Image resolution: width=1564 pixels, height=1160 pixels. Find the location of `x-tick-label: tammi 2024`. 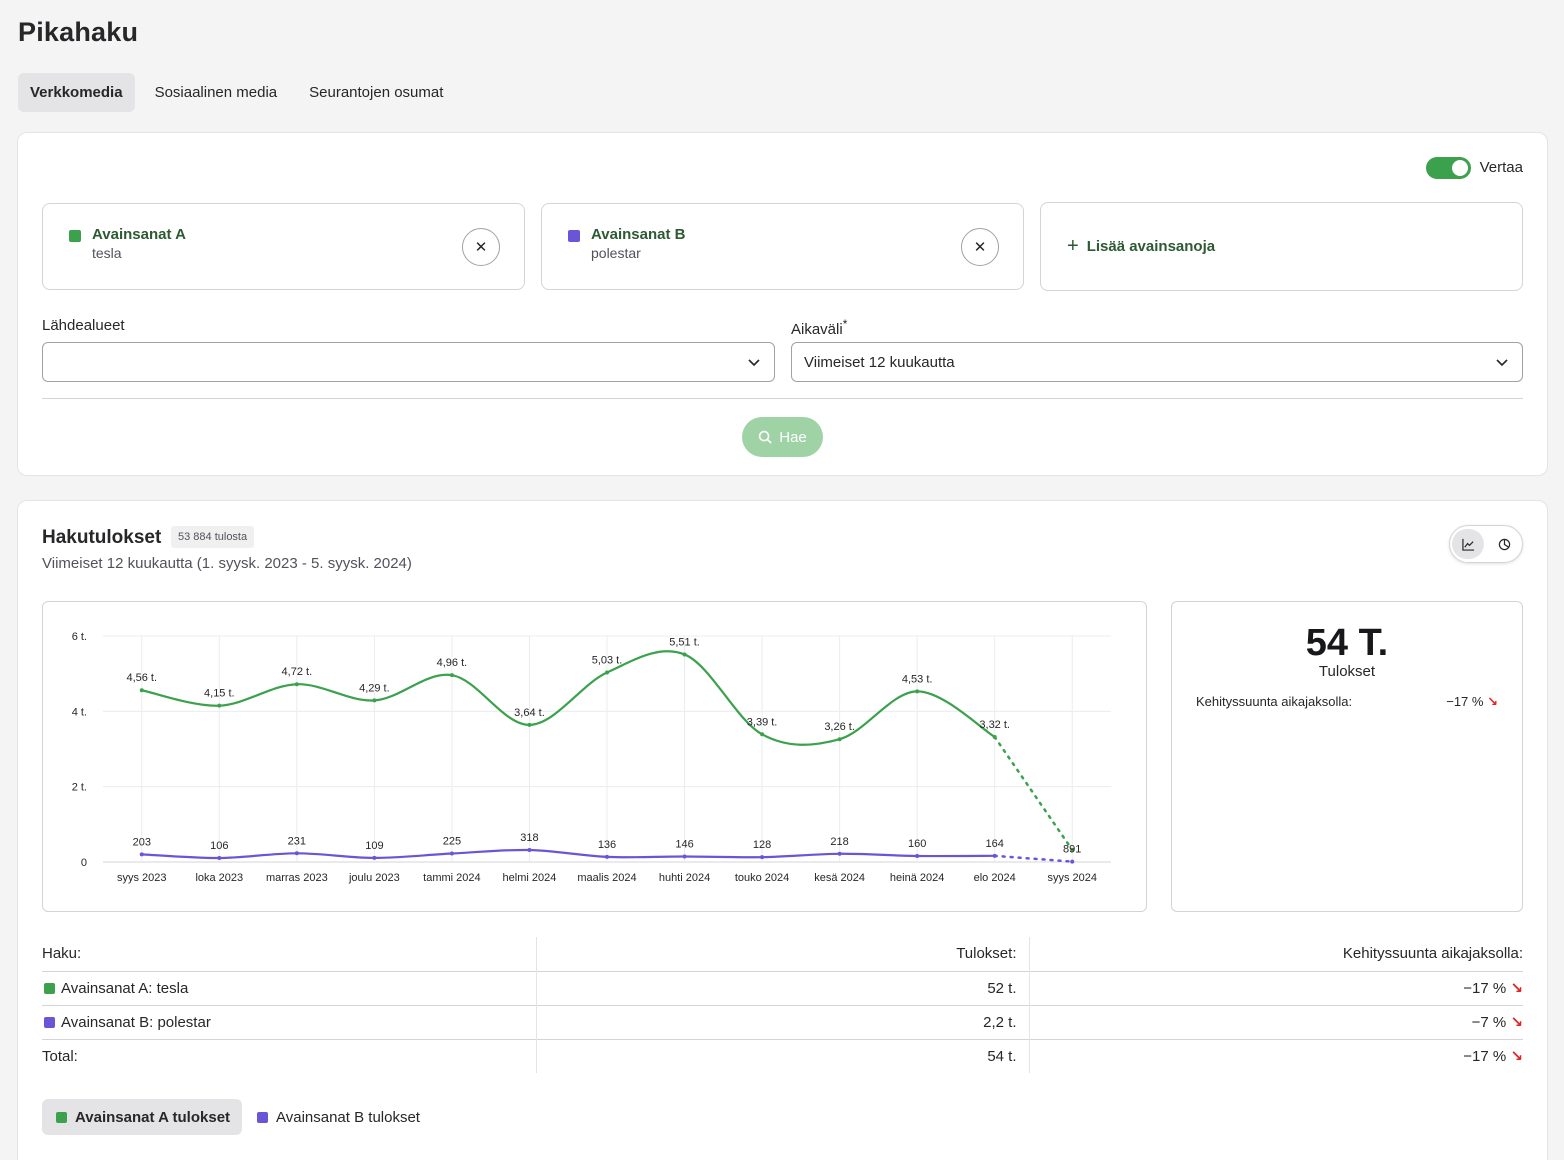

x-tick-label: tammi 2024 is located at coordinates (451, 878).